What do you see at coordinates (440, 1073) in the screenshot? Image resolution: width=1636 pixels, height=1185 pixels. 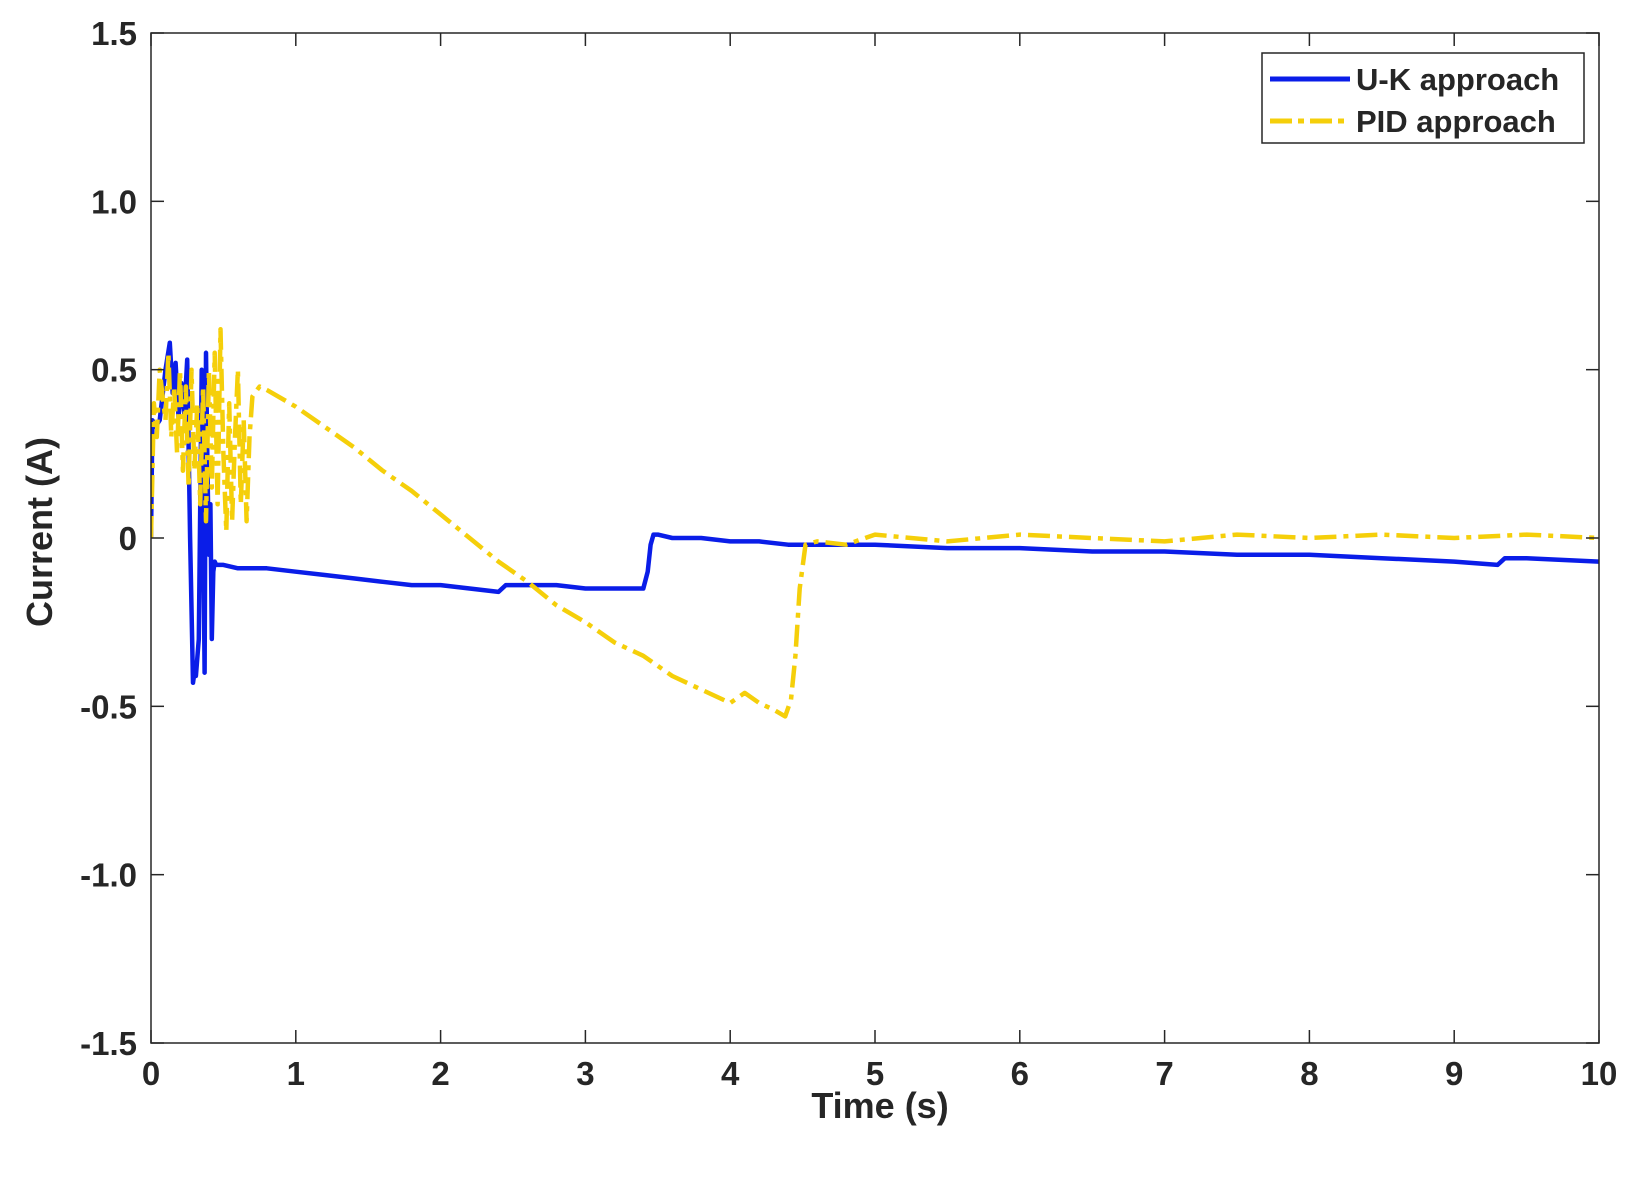 I see `x-tick-label: 2` at bounding box center [440, 1073].